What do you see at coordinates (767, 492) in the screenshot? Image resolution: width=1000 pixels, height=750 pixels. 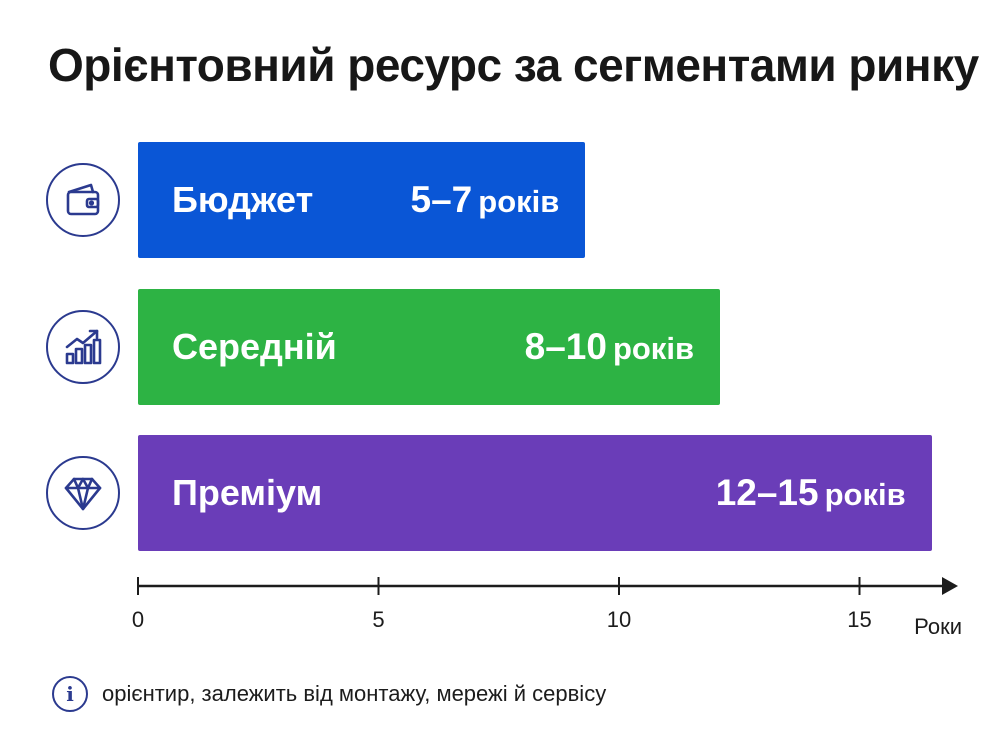 I see `bar-range: 12–15` at bounding box center [767, 492].